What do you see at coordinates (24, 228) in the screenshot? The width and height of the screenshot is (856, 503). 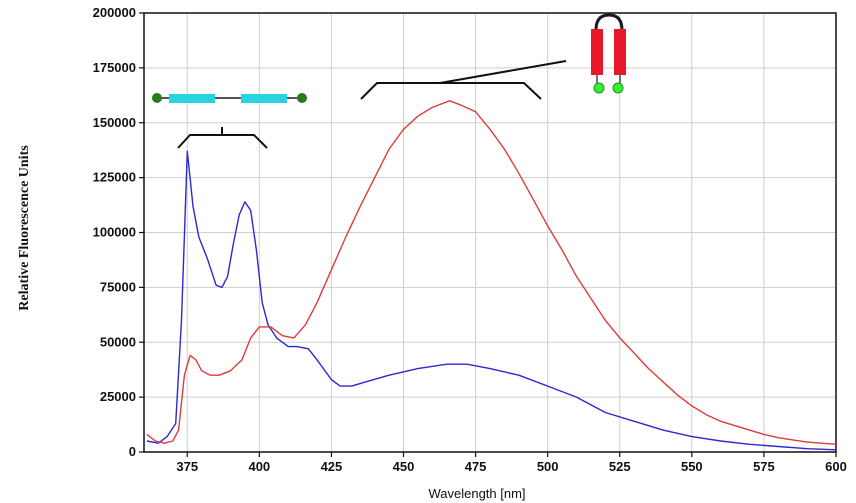 I see `y-axis-title: Relative Fluorescence Units` at bounding box center [24, 228].